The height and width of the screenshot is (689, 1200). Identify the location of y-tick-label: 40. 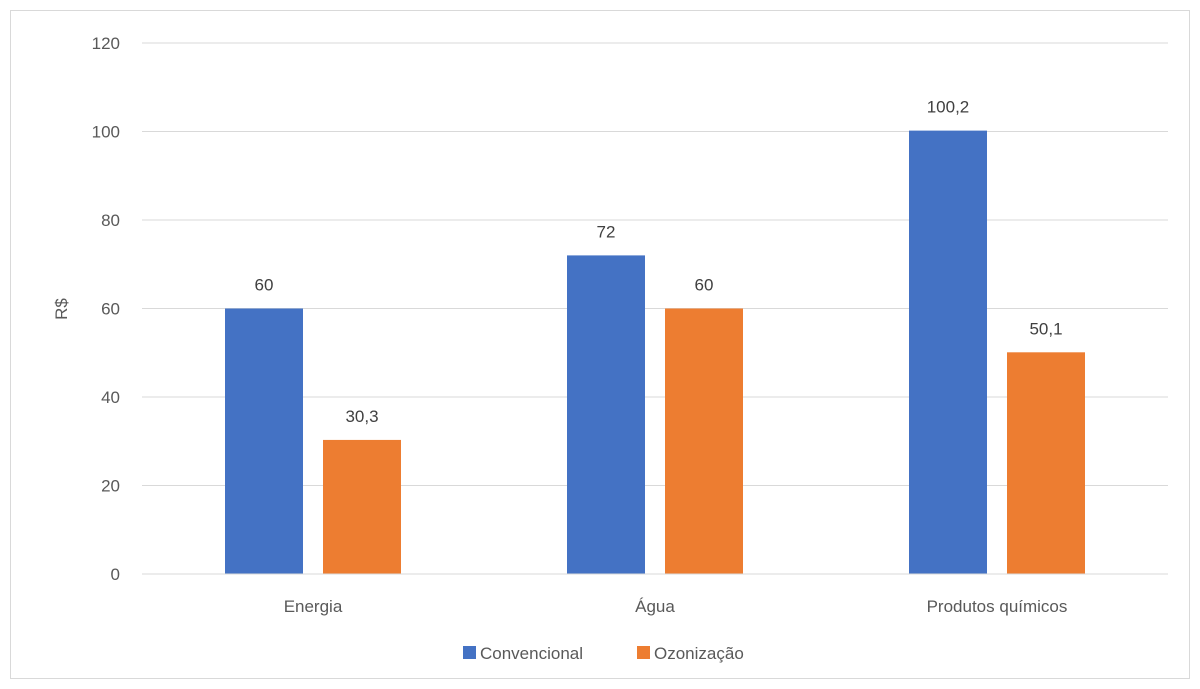
(110, 397).